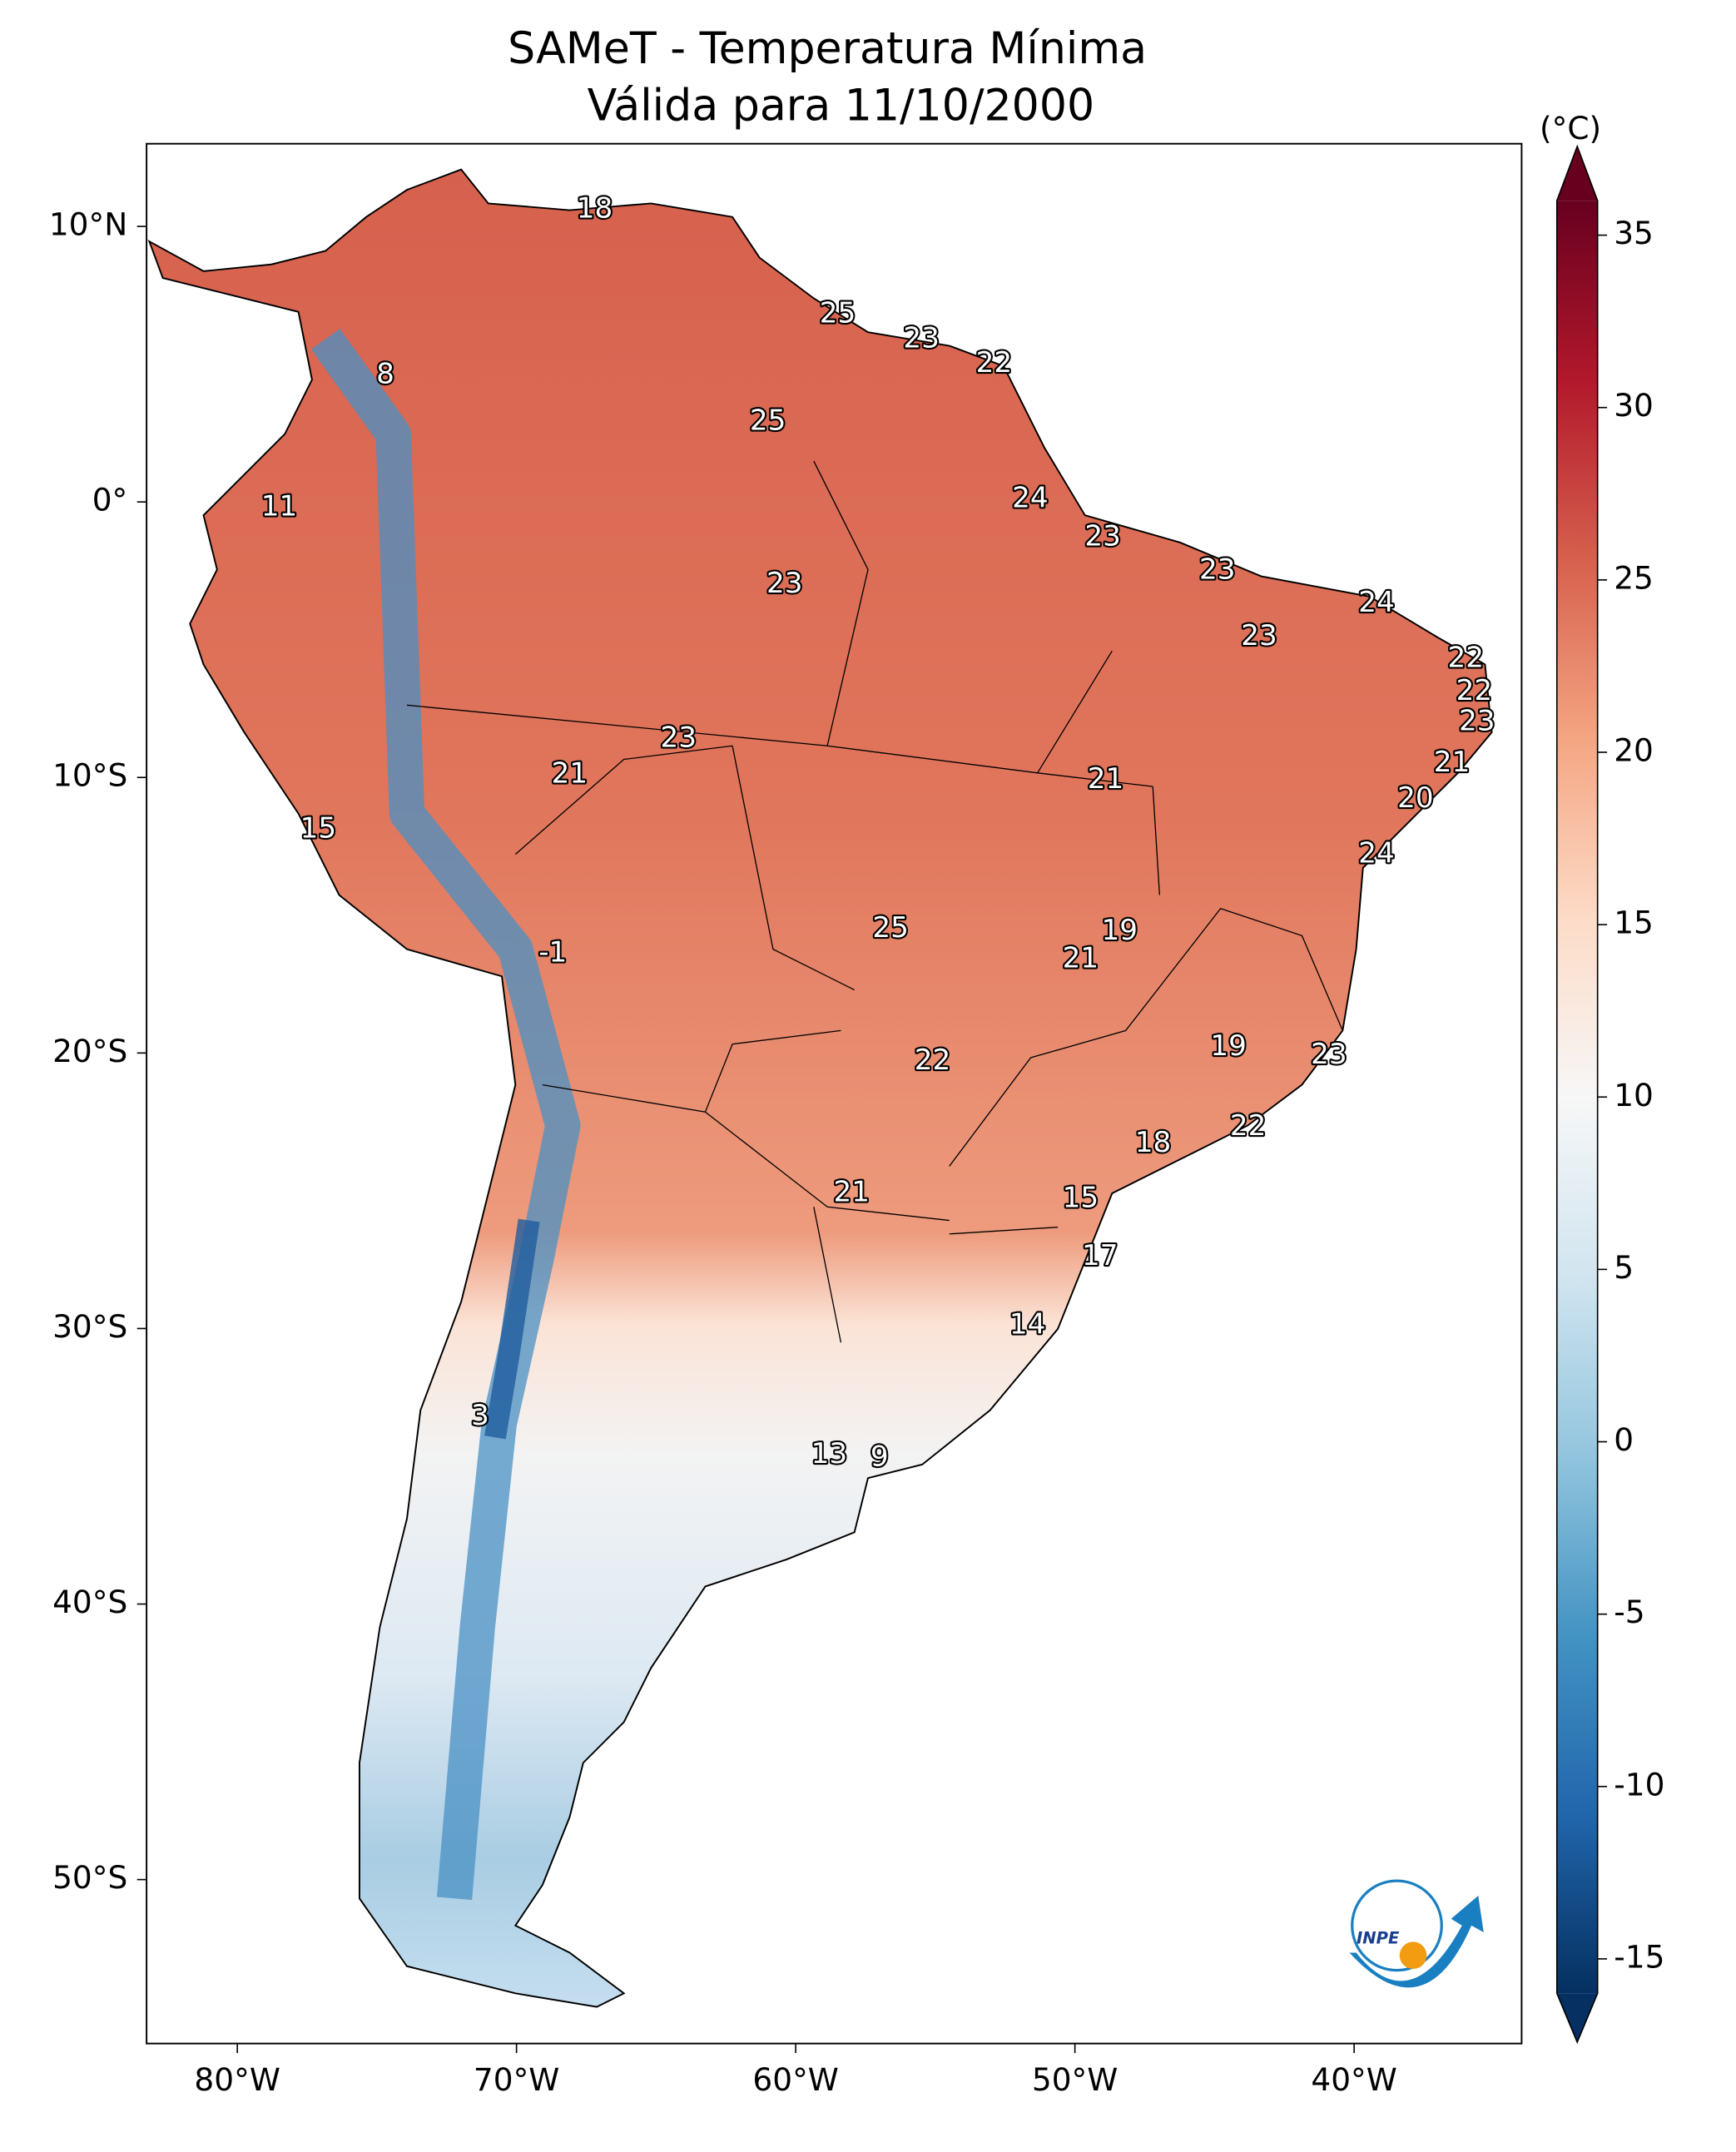  What do you see at coordinates (1629, 1612) in the screenshot?
I see `colorbar-tick-label: -5` at bounding box center [1629, 1612].